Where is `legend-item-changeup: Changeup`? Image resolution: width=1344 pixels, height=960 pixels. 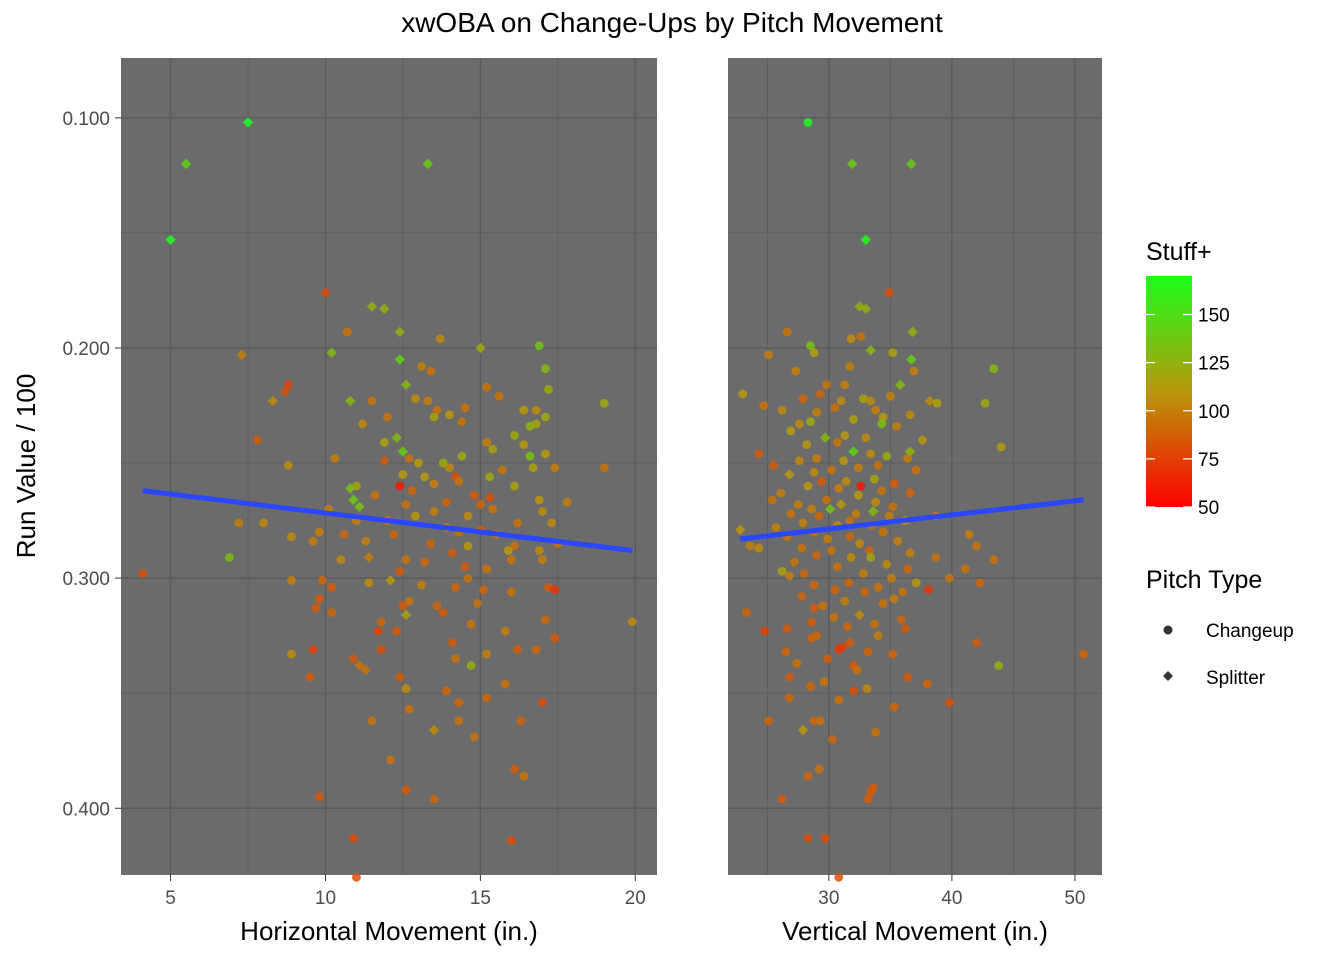
legend-item-changeup: Changeup is located at coordinates (1228, 631).